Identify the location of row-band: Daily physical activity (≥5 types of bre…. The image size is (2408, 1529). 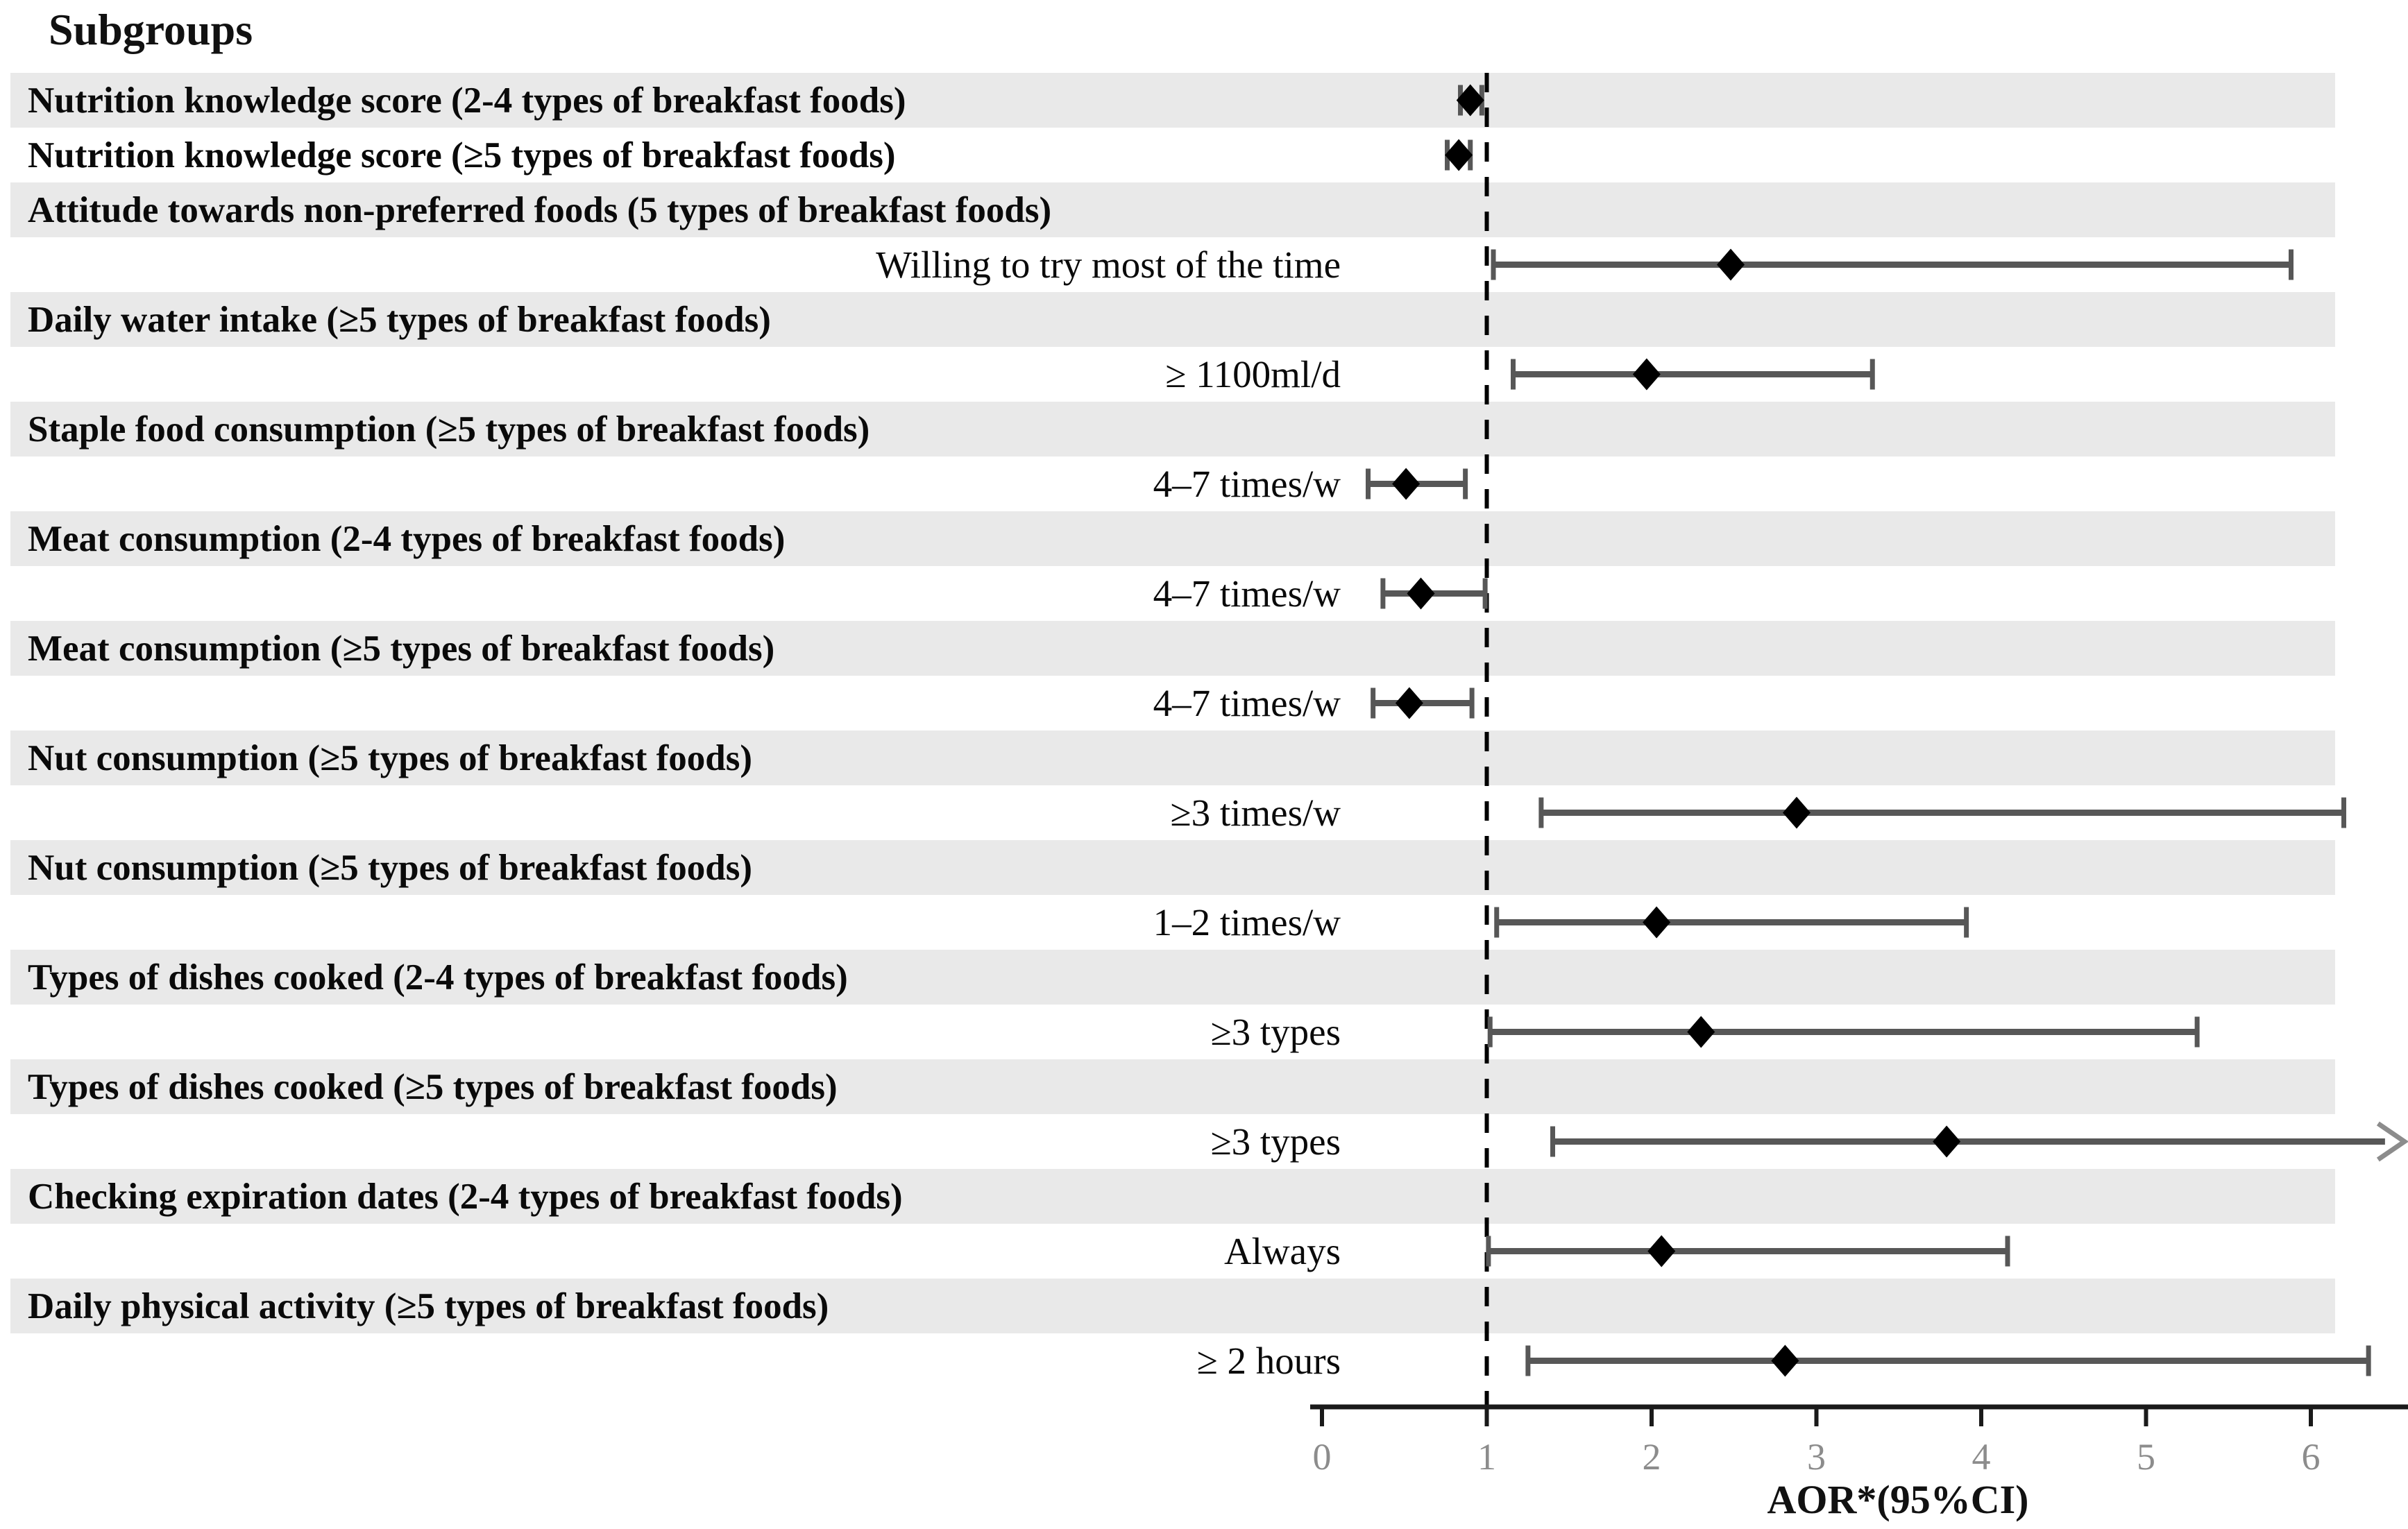
(1172, 1306).